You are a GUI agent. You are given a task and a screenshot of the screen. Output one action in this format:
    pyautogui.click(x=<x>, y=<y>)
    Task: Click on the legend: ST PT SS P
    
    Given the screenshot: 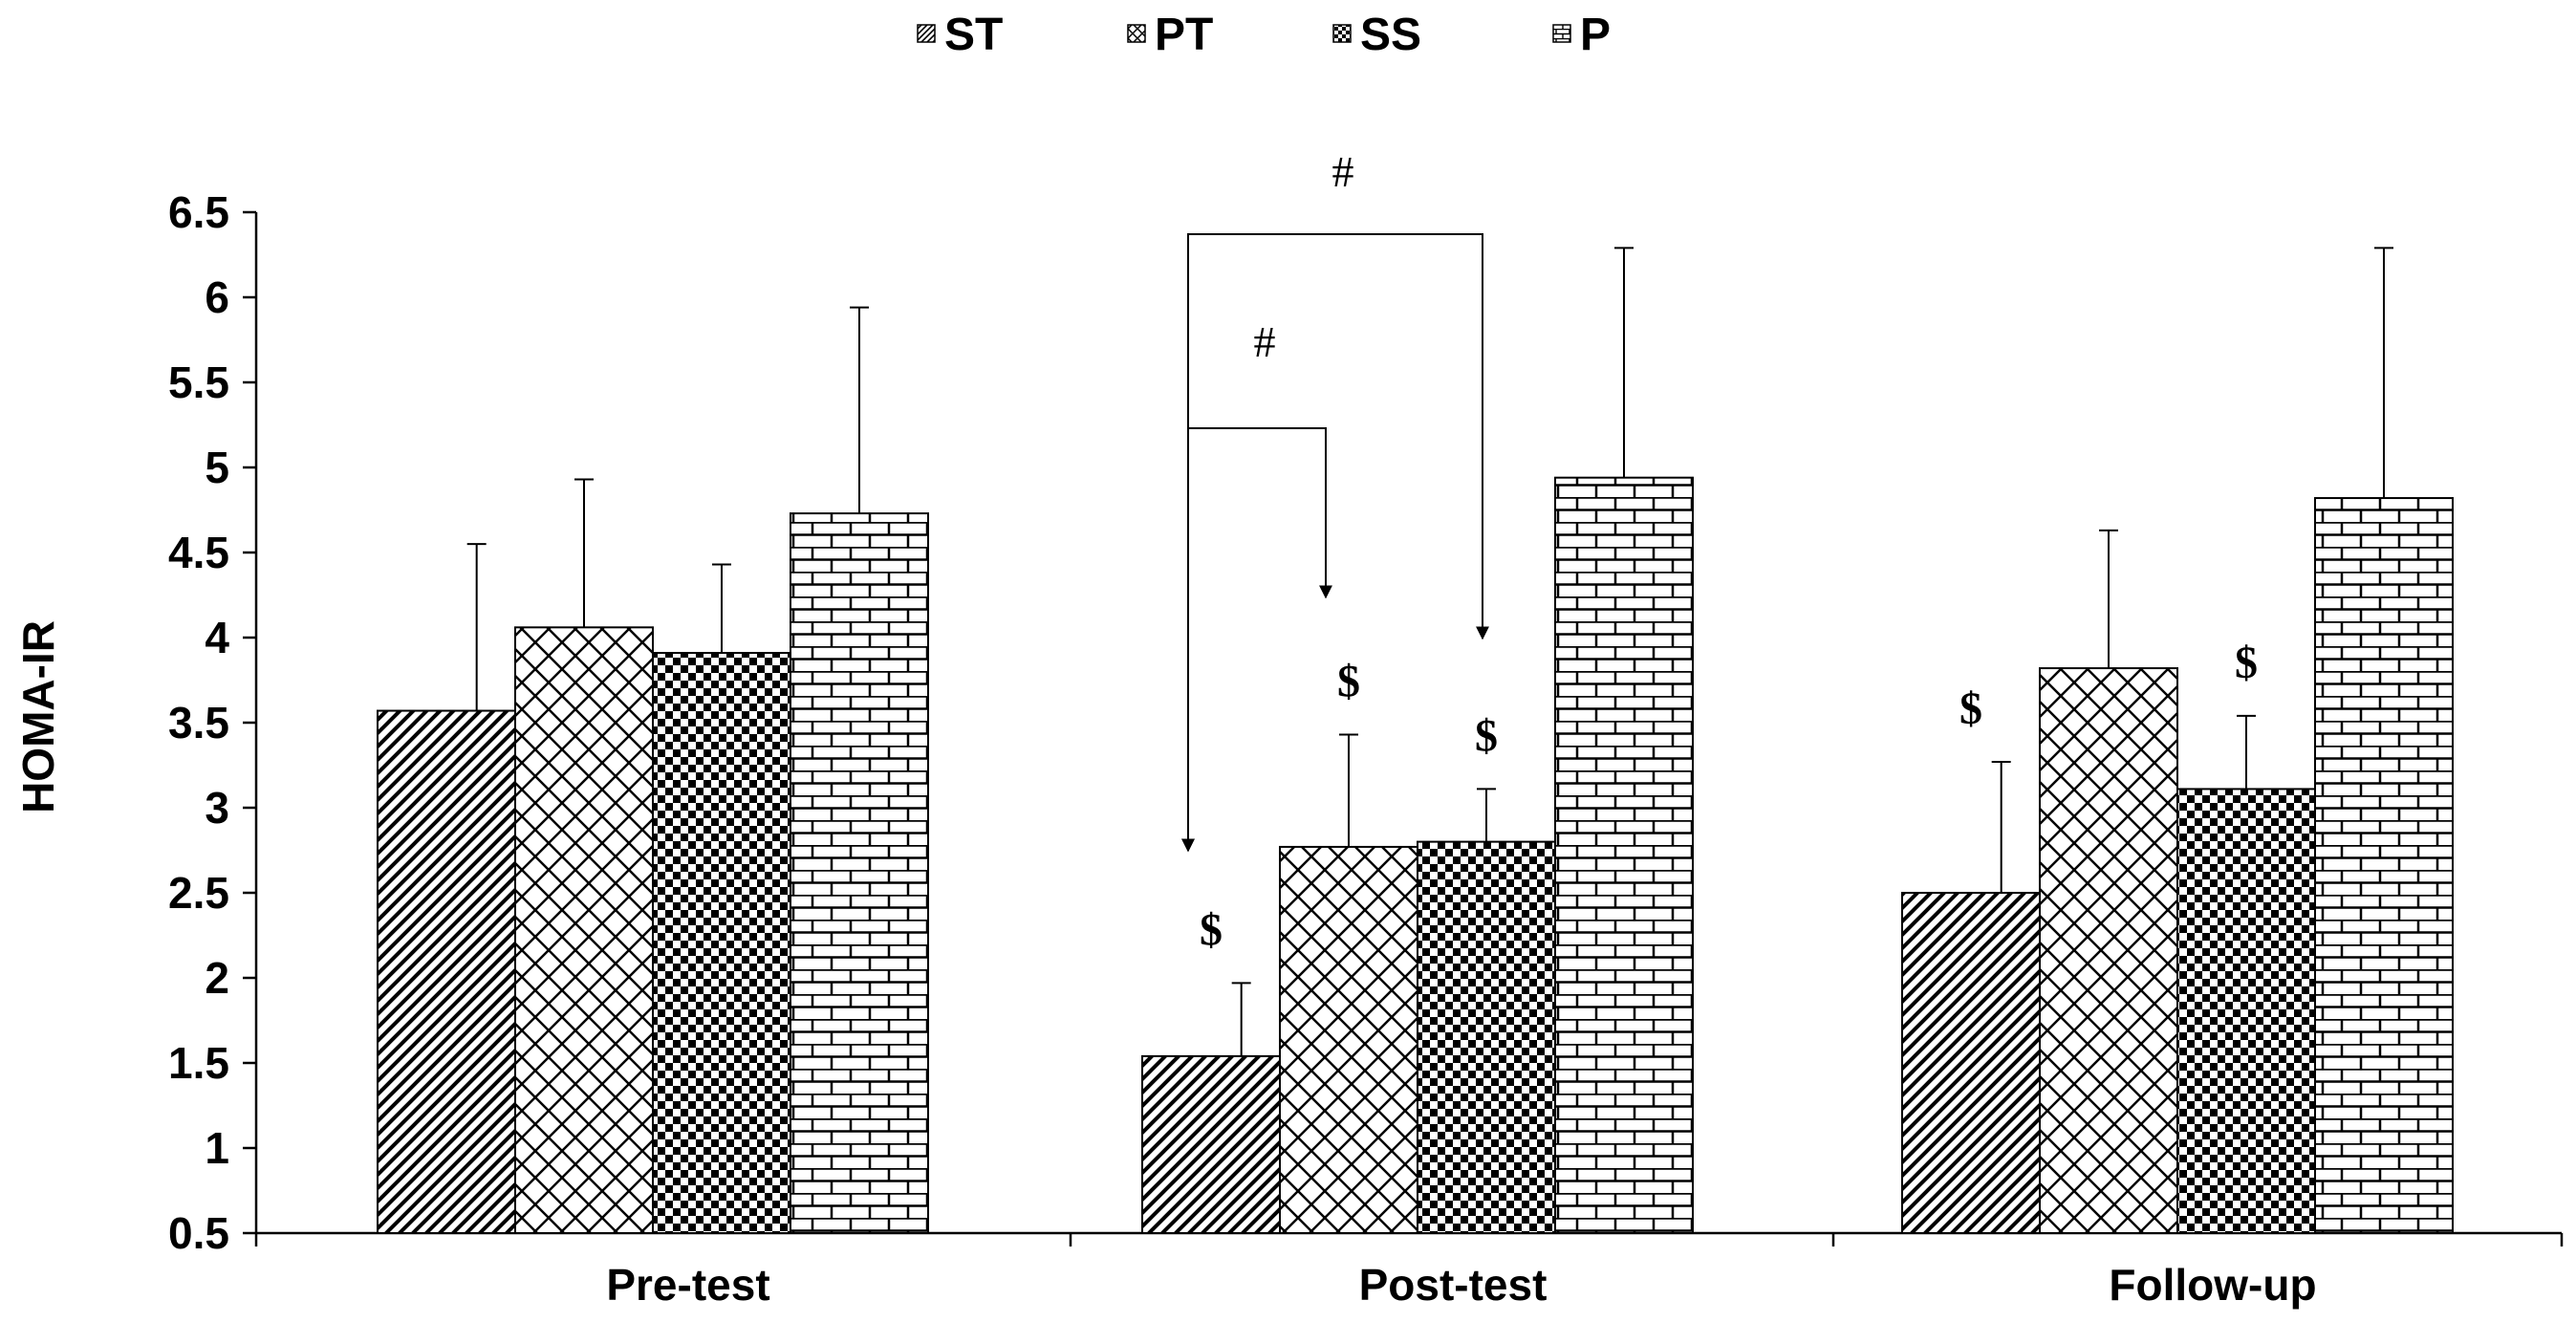 What is the action you would take?
    pyautogui.click(x=1264, y=35)
    